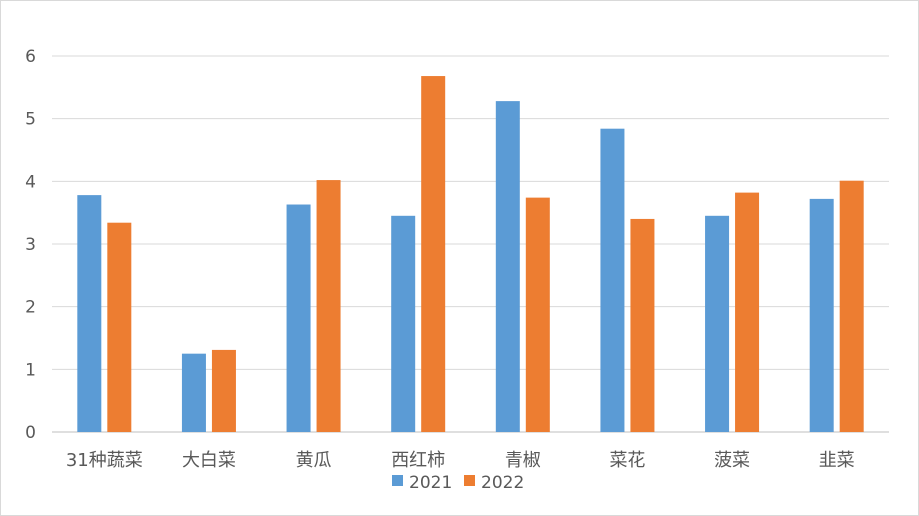 The height and width of the screenshot is (516, 919). I want to click on legend-swatch-2022, so click(469, 480).